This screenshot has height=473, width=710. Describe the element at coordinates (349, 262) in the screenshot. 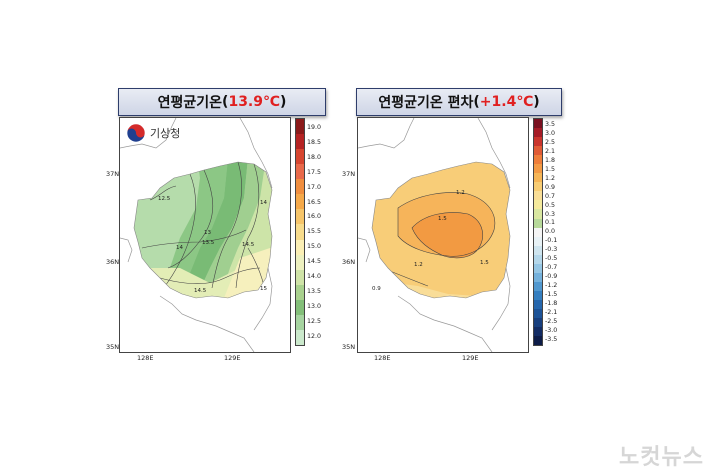

I see `right-lat-label-36n: 36N` at that location.